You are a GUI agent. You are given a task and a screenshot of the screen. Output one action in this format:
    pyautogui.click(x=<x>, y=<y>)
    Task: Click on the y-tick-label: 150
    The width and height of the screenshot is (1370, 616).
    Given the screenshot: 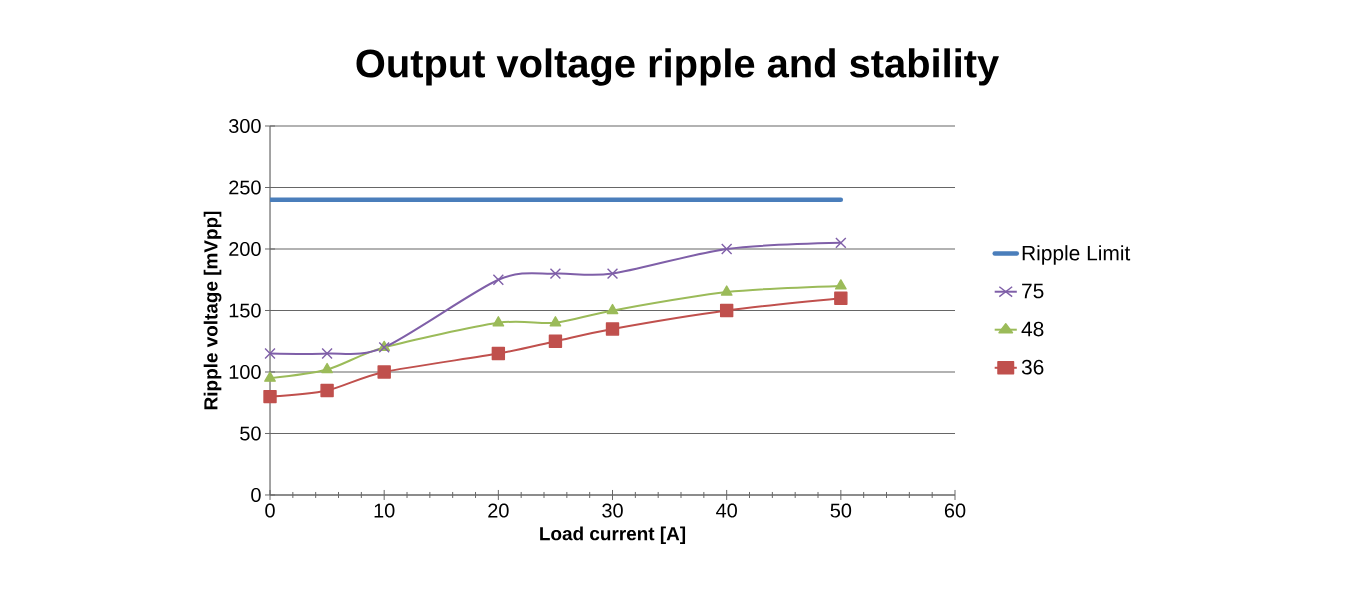 What is the action you would take?
    pyautogui.click(x=245, y=310)
    